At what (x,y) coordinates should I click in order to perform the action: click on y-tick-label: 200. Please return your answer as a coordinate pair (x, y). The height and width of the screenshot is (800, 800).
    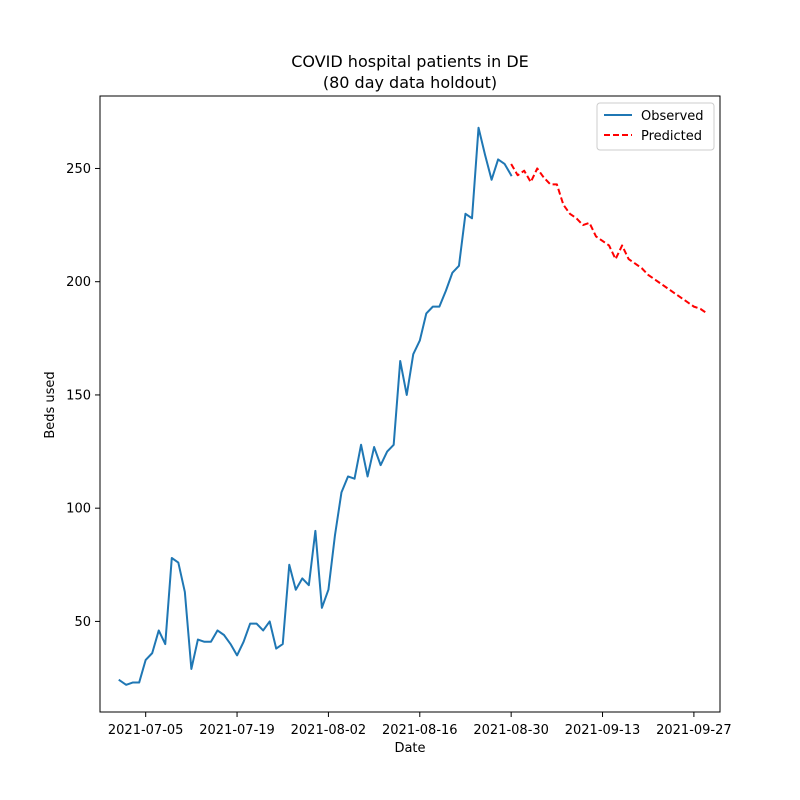
    Looking at the image, I should click on (78, 282).